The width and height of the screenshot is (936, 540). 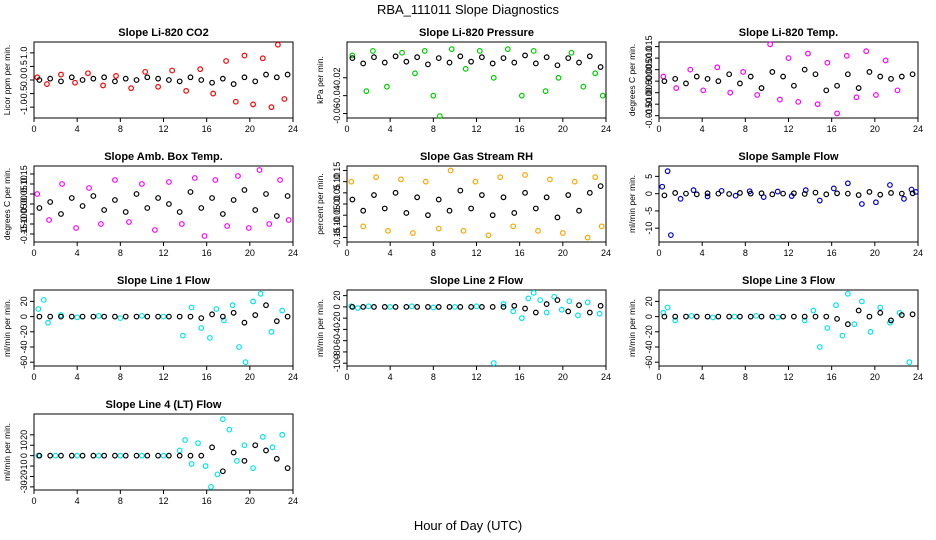 I want to click on series-hourly-mean, so click(x=163, y=314).